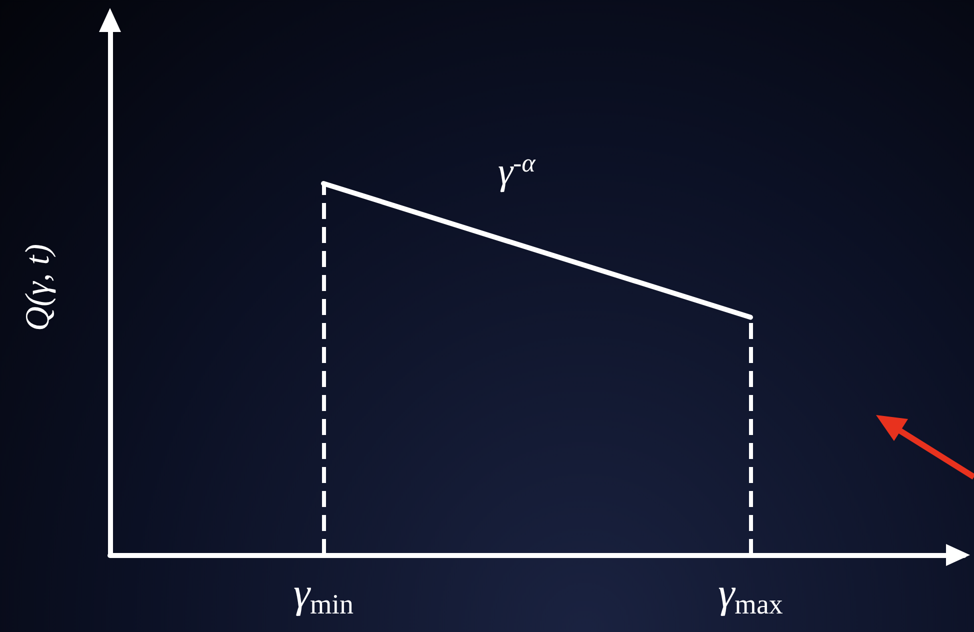 The height and width of the screenshot is (632, 974). What do you see at coordinates (38, 288) in the screenshot?
I see `y-axis-title: Q(γ, t)` at bounding box center [38, 288].